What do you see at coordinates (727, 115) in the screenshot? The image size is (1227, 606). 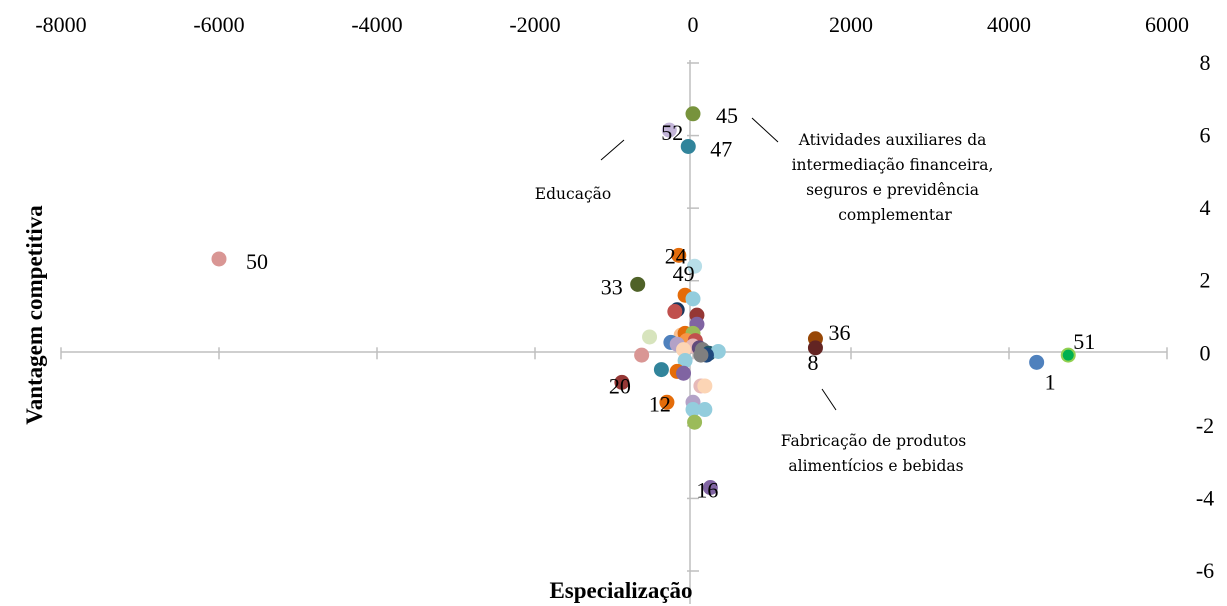 I see `point-label-45: 45` at bounding box center [727, 115].